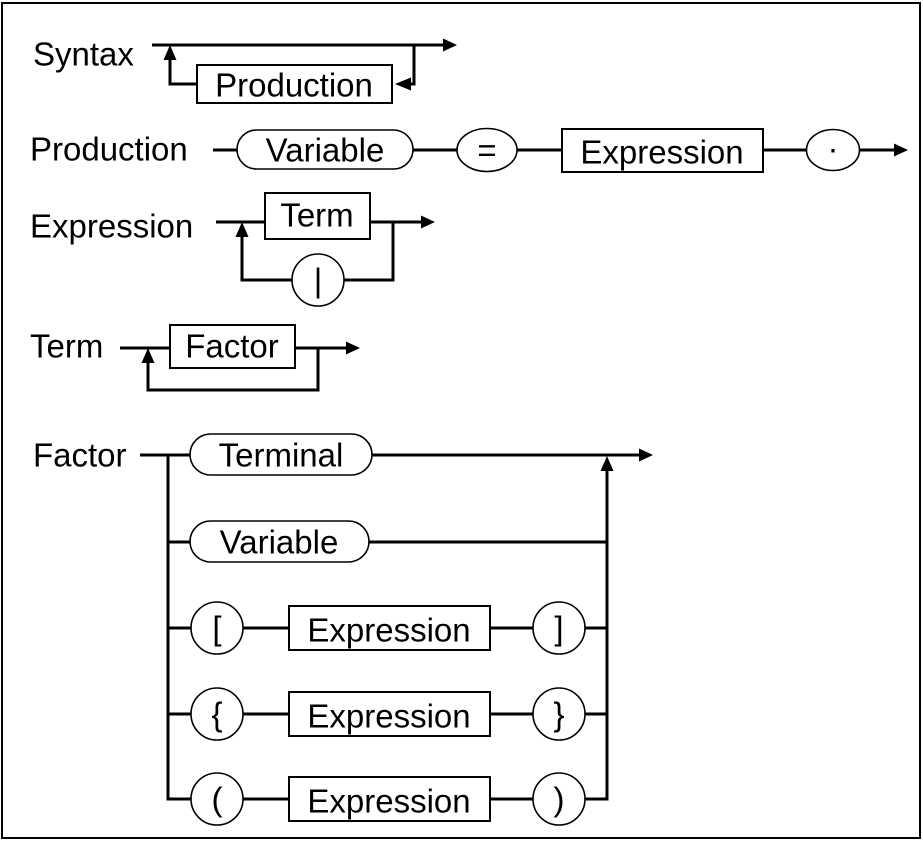 Image resolution: width=923 pixels, height=842 pixels. I want to click on rule-label: Expression, so click(111, 226).